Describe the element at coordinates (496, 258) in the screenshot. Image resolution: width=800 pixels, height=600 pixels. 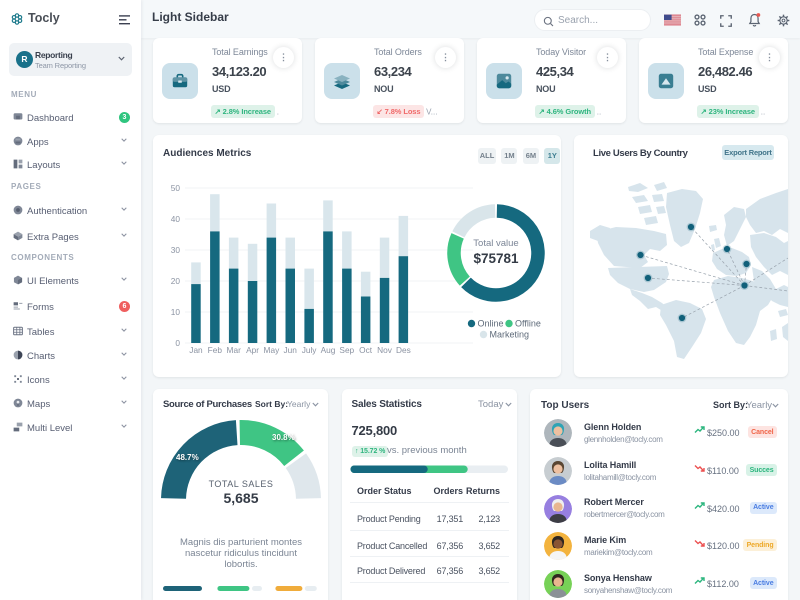
I see `svg-text: $75781` at that location.